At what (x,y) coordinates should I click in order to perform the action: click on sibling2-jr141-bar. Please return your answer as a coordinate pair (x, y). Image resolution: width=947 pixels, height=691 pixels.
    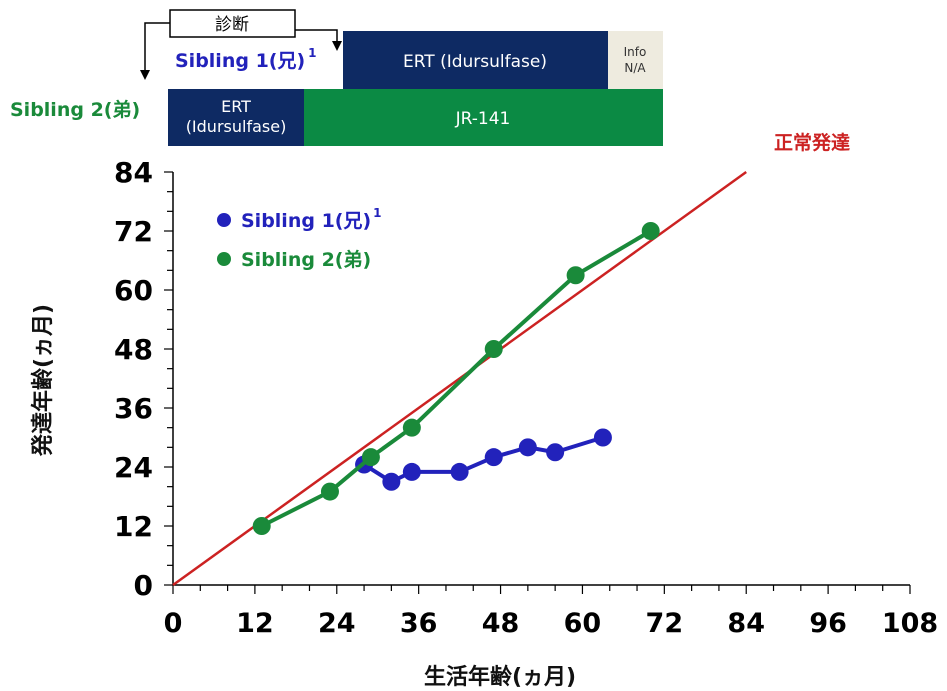
    Looking at the image, I should click on (483, 117).